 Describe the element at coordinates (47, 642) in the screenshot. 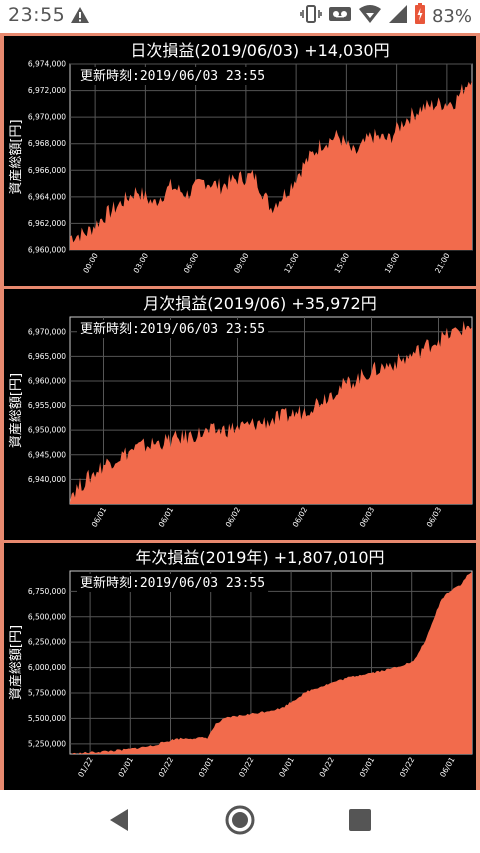

I see `y-tick-label: 6,250,000` at that location.